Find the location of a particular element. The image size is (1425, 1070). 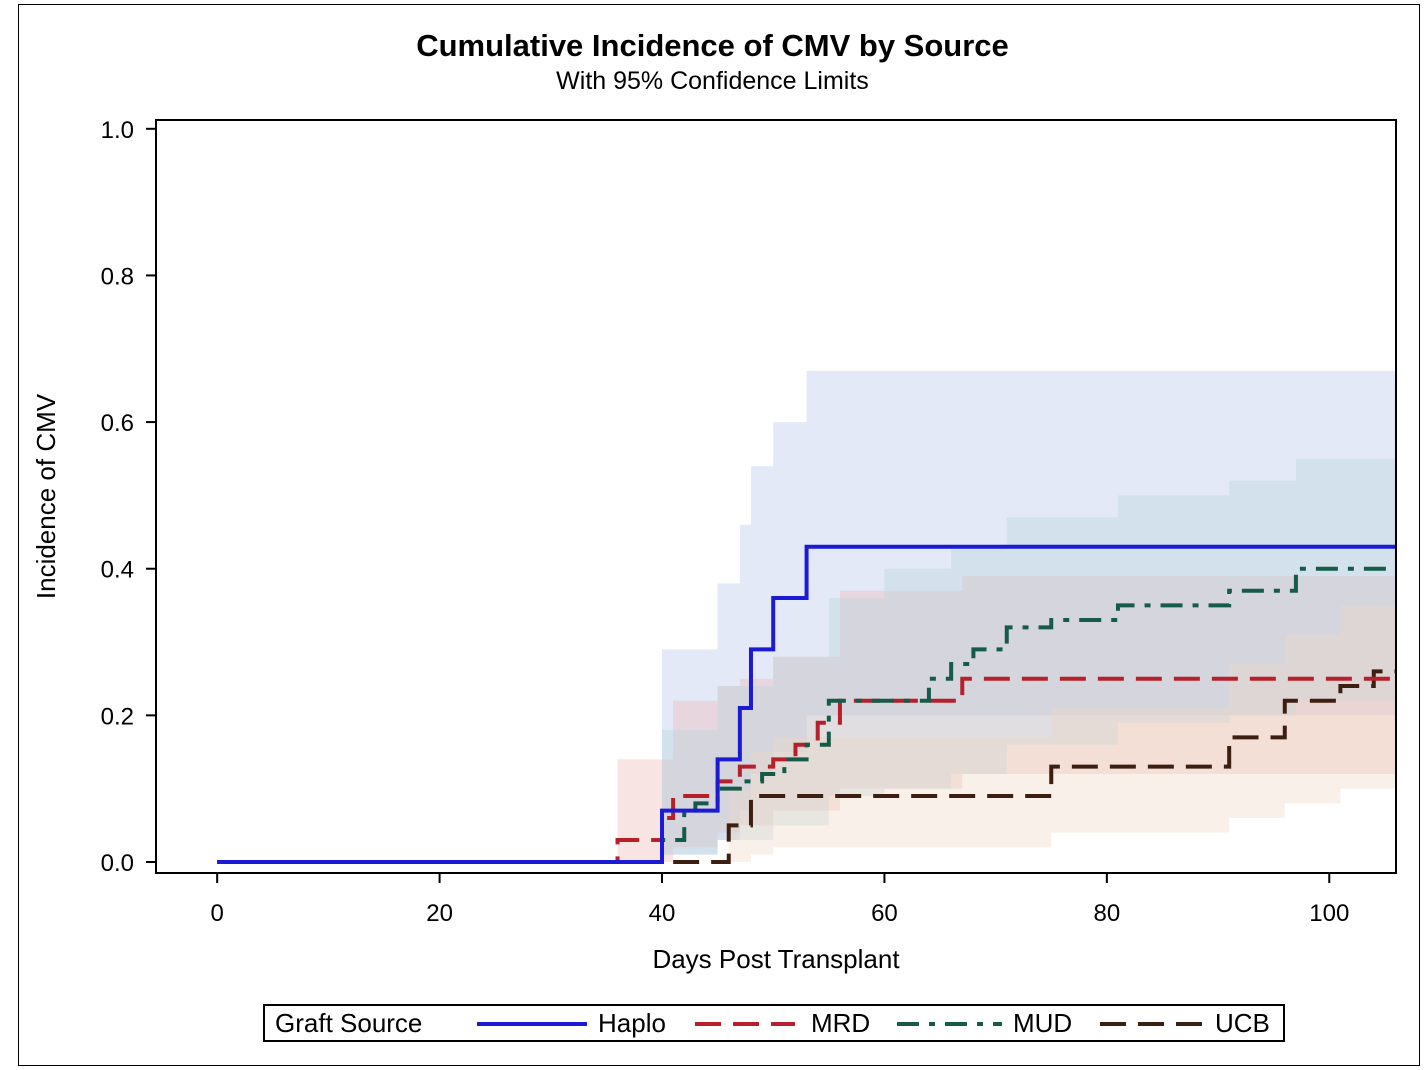

y-tick-label-0.4: 0.4 is located at coordinates (117, 570).